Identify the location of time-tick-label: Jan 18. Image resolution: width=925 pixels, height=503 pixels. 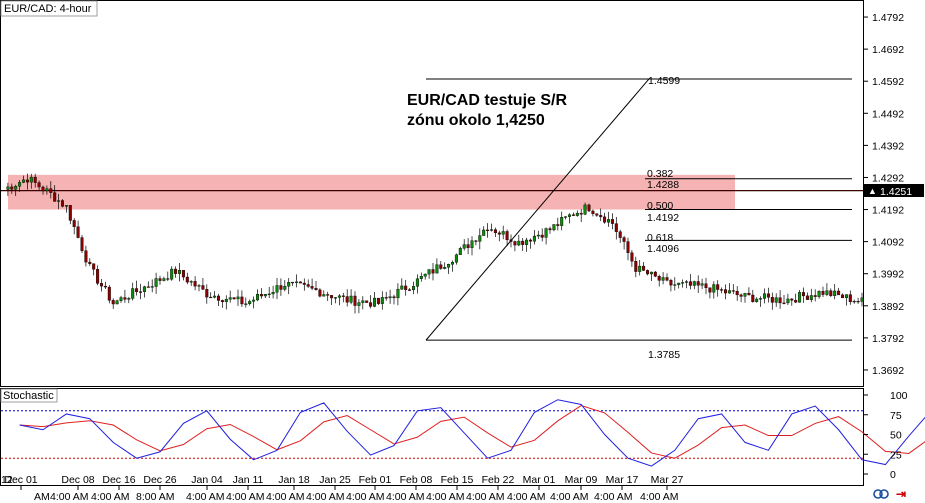
(294, 480).